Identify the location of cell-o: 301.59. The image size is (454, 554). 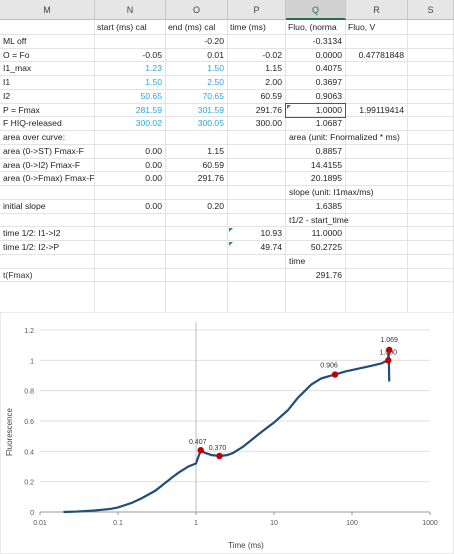
(210, 109).